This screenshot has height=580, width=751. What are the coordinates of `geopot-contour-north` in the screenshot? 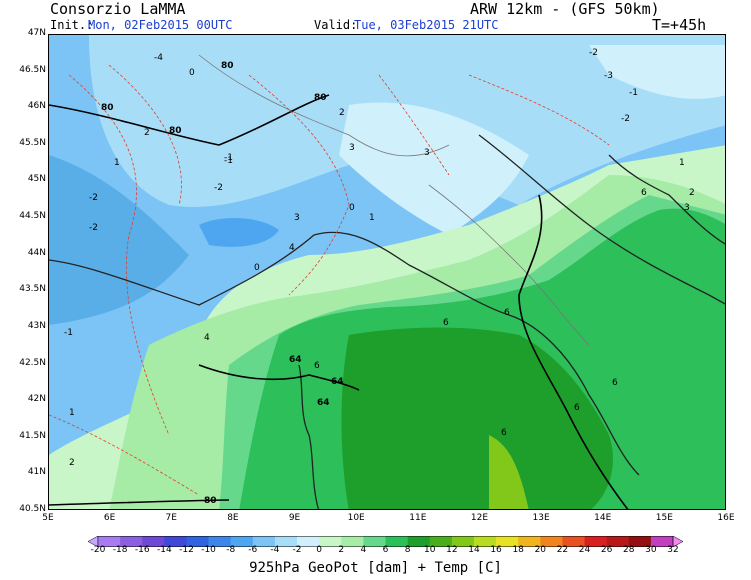 It's located at (189, 120).